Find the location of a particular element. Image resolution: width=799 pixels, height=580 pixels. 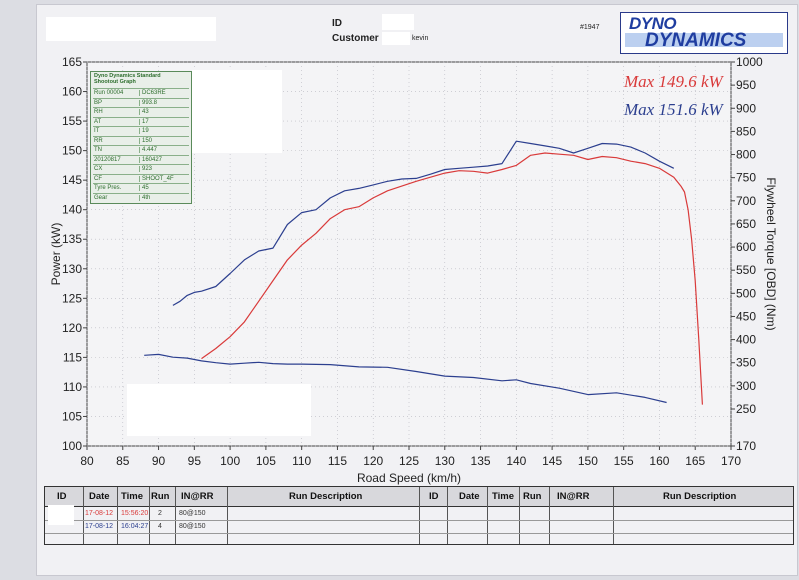

run-info-value: SHOOT_4F is located at coordinates (156, 178).